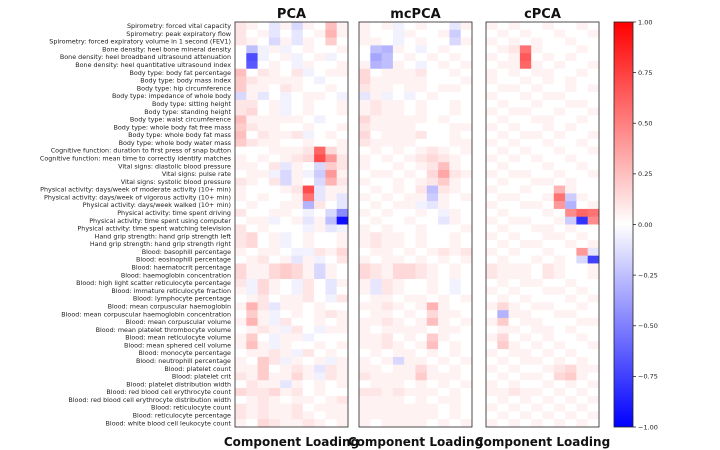 Image resolution: width=720 pixels, height=450 pixels. I want to click on row-label: Body type: impedance of whole body, so click(171, 96).